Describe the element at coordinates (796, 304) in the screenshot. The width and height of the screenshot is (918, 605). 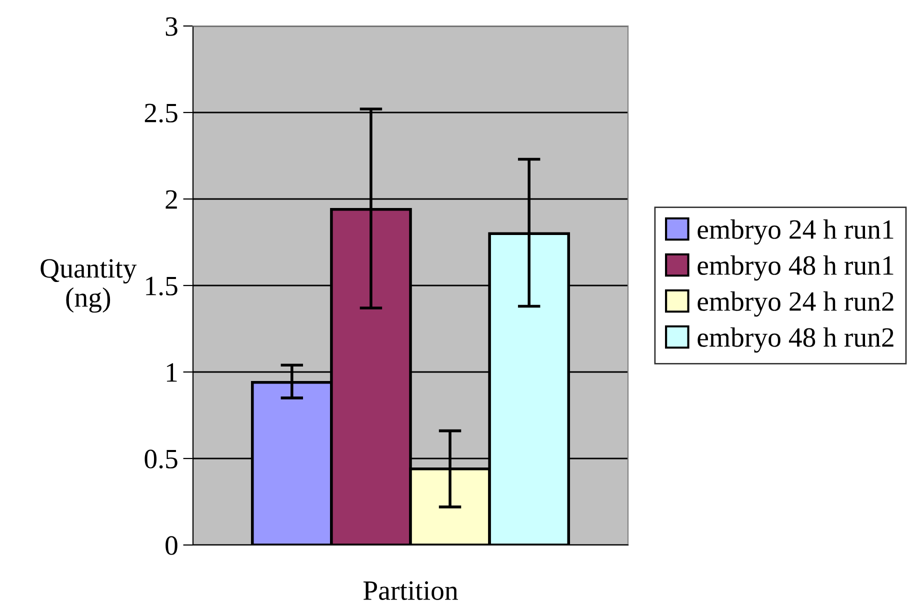
I see `legend-label: embryo 24 h run2` at that location.